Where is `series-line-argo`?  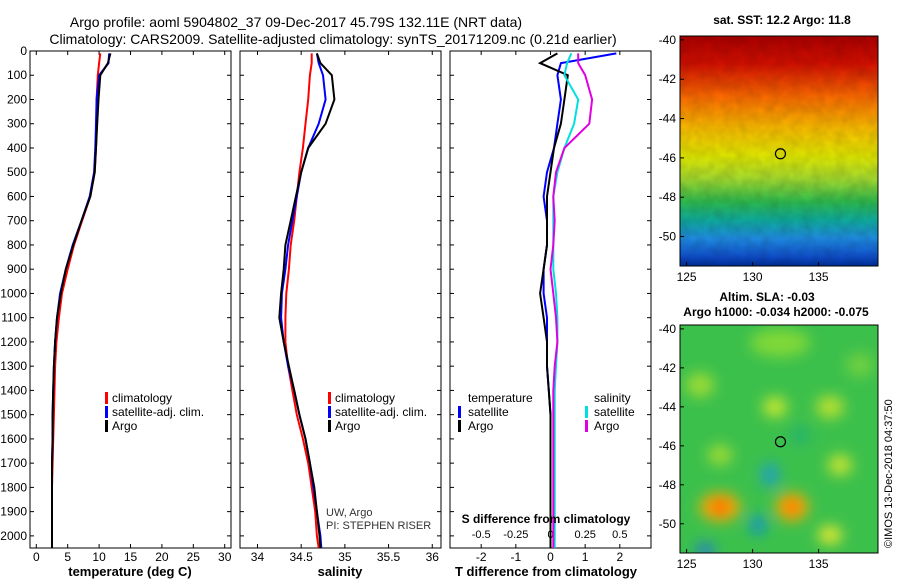 series-line-argo is located at coordinates (307, 301).